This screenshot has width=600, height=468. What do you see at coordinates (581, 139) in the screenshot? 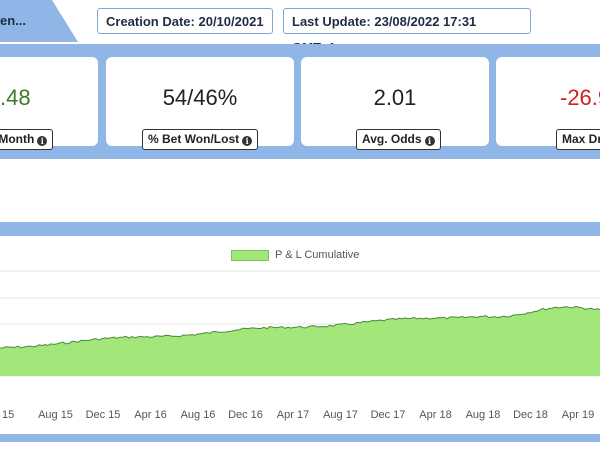
I see `stat-label-max-drawdown-text: Max Dr` at bounding box center [581, 139].